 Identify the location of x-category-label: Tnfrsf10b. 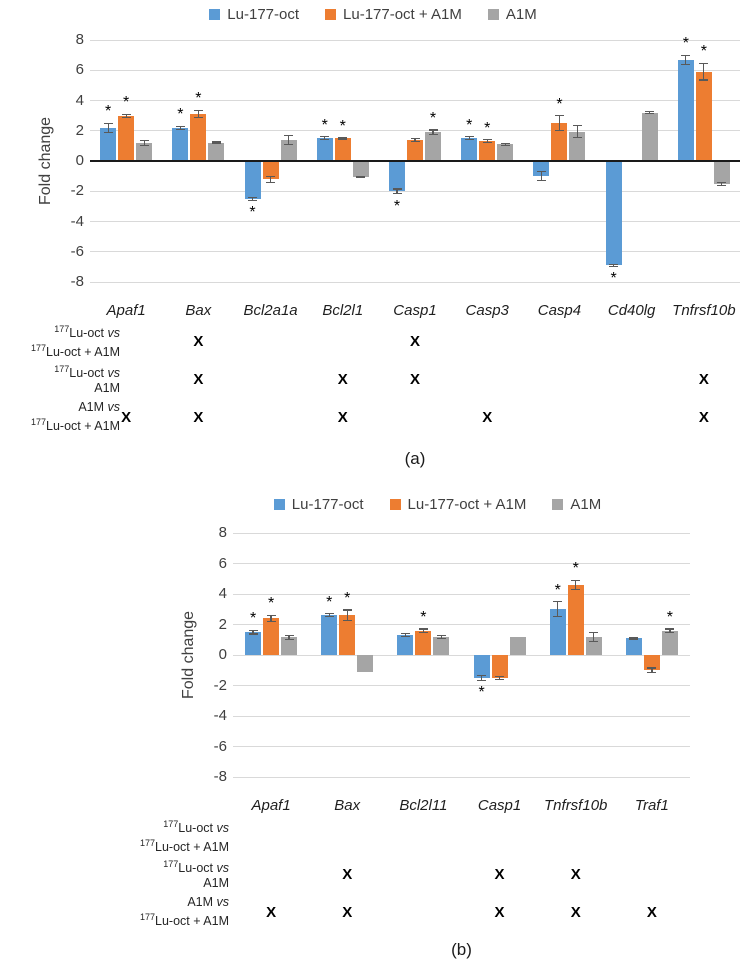
(704, 310).